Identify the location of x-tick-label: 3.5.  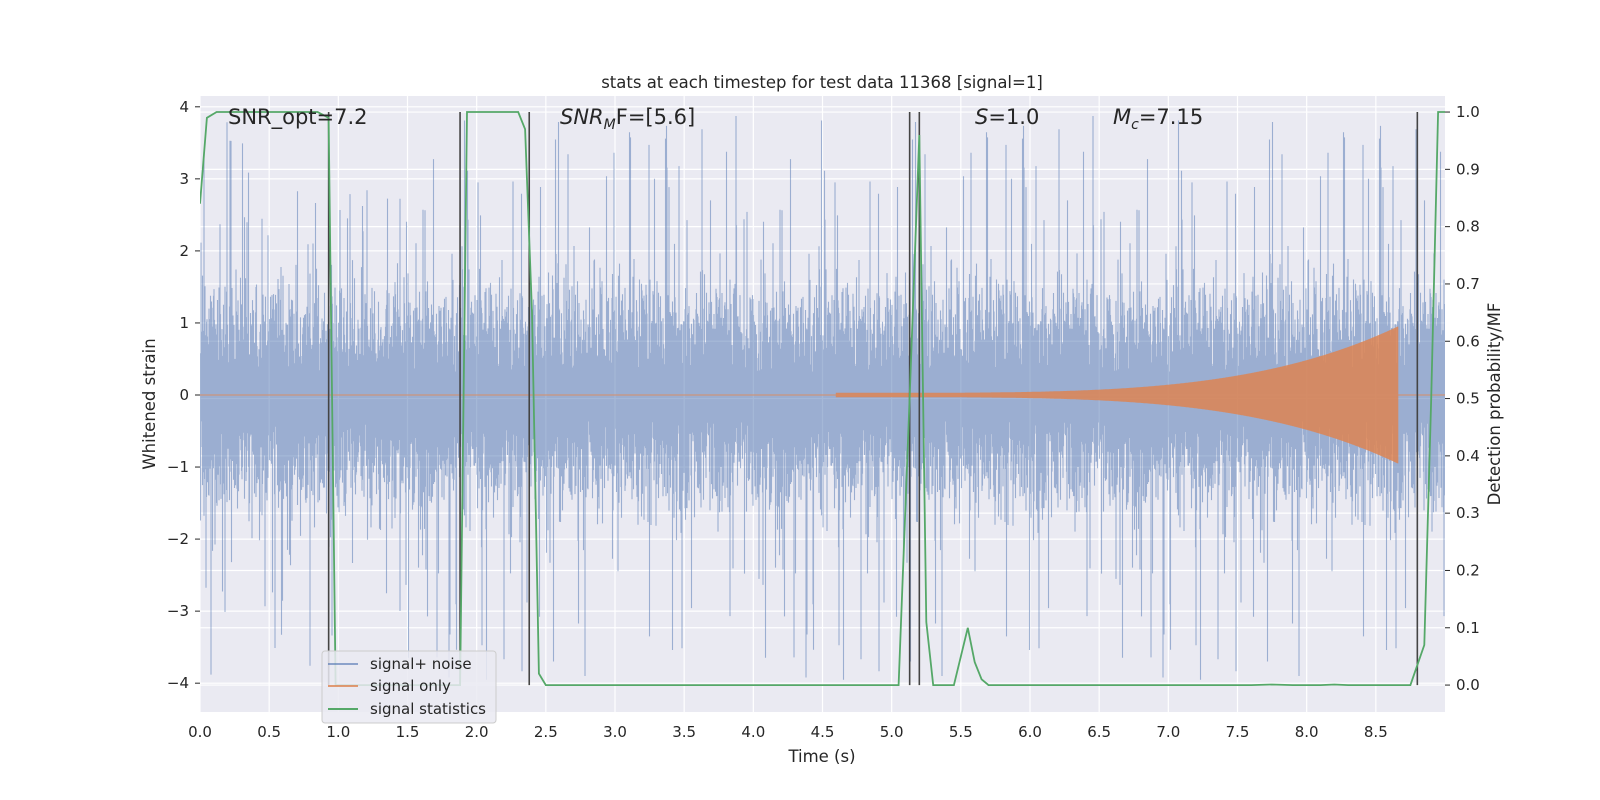
(684, 732).